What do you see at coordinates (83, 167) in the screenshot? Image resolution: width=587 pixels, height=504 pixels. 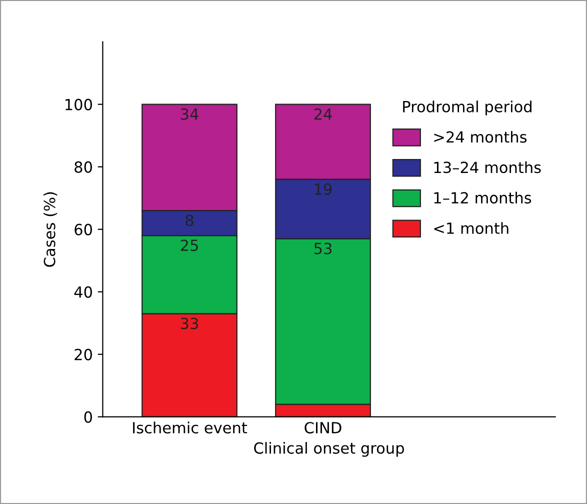 I see `y-tick-label: 80` at bounding box center [83, 167].